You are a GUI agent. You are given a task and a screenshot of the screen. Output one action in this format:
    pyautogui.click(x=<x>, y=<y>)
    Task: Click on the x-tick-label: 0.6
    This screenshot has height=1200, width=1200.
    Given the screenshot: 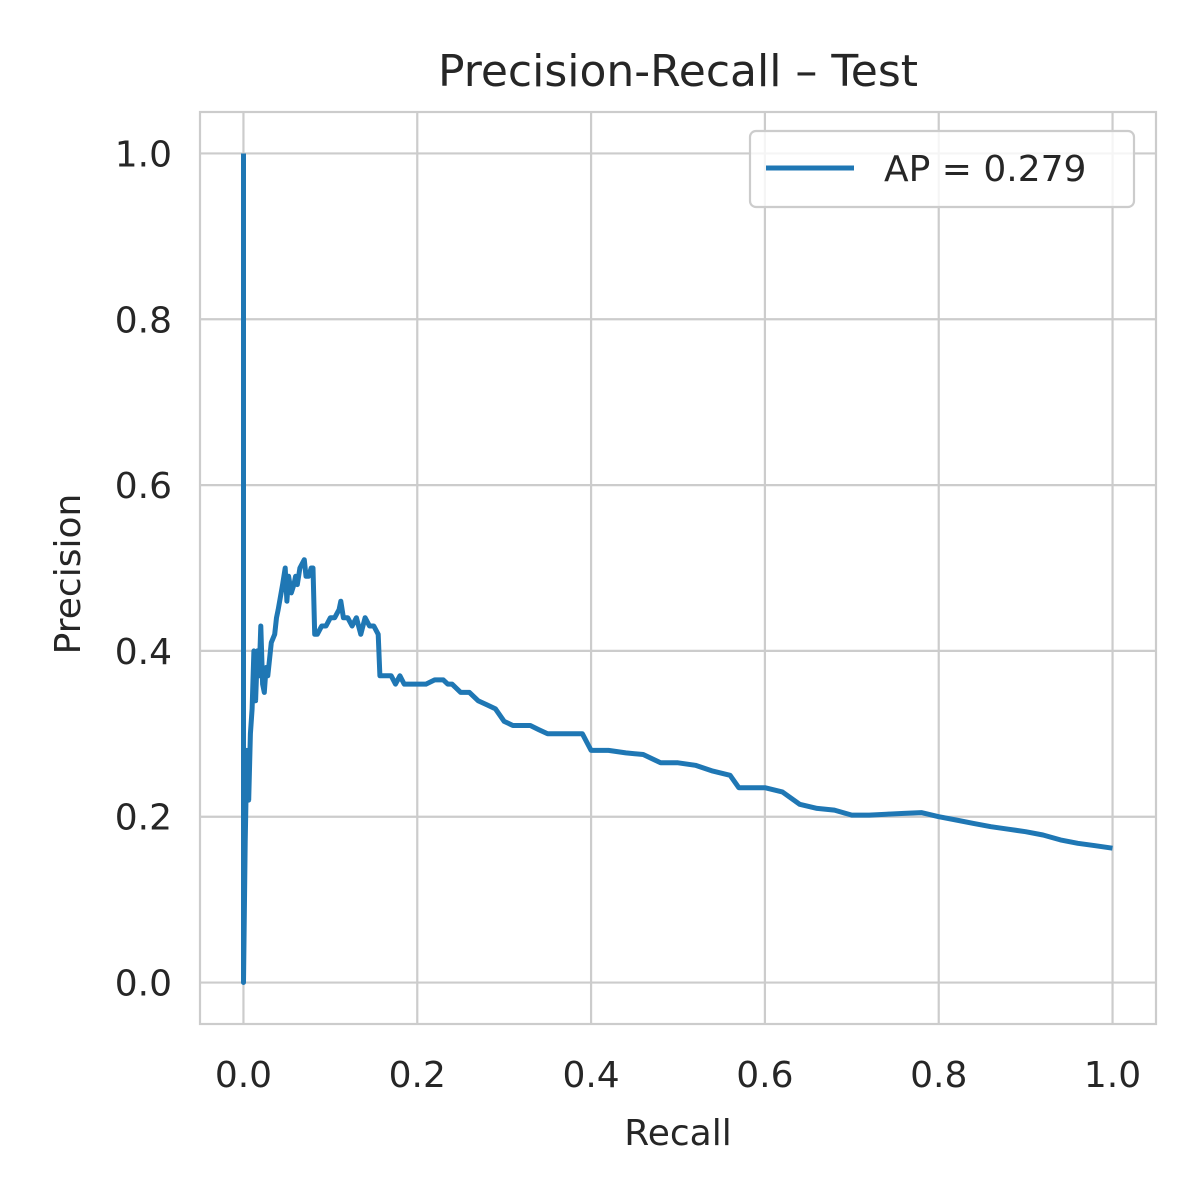 What is the action you would take?
    pyautogui.click(x=764, y=1075)
    